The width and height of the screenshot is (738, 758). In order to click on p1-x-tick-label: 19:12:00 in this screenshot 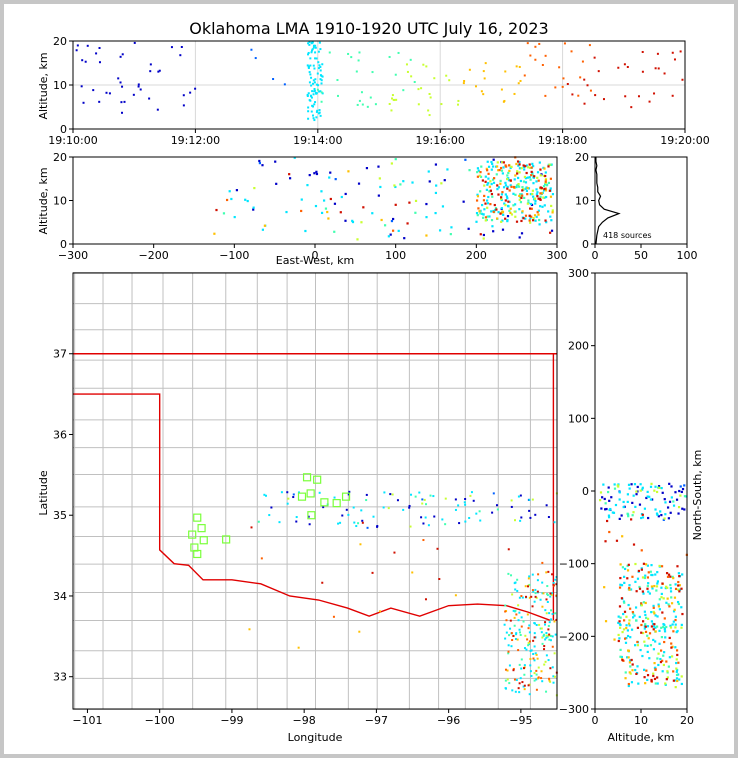, I will do `click(195, 140)`.